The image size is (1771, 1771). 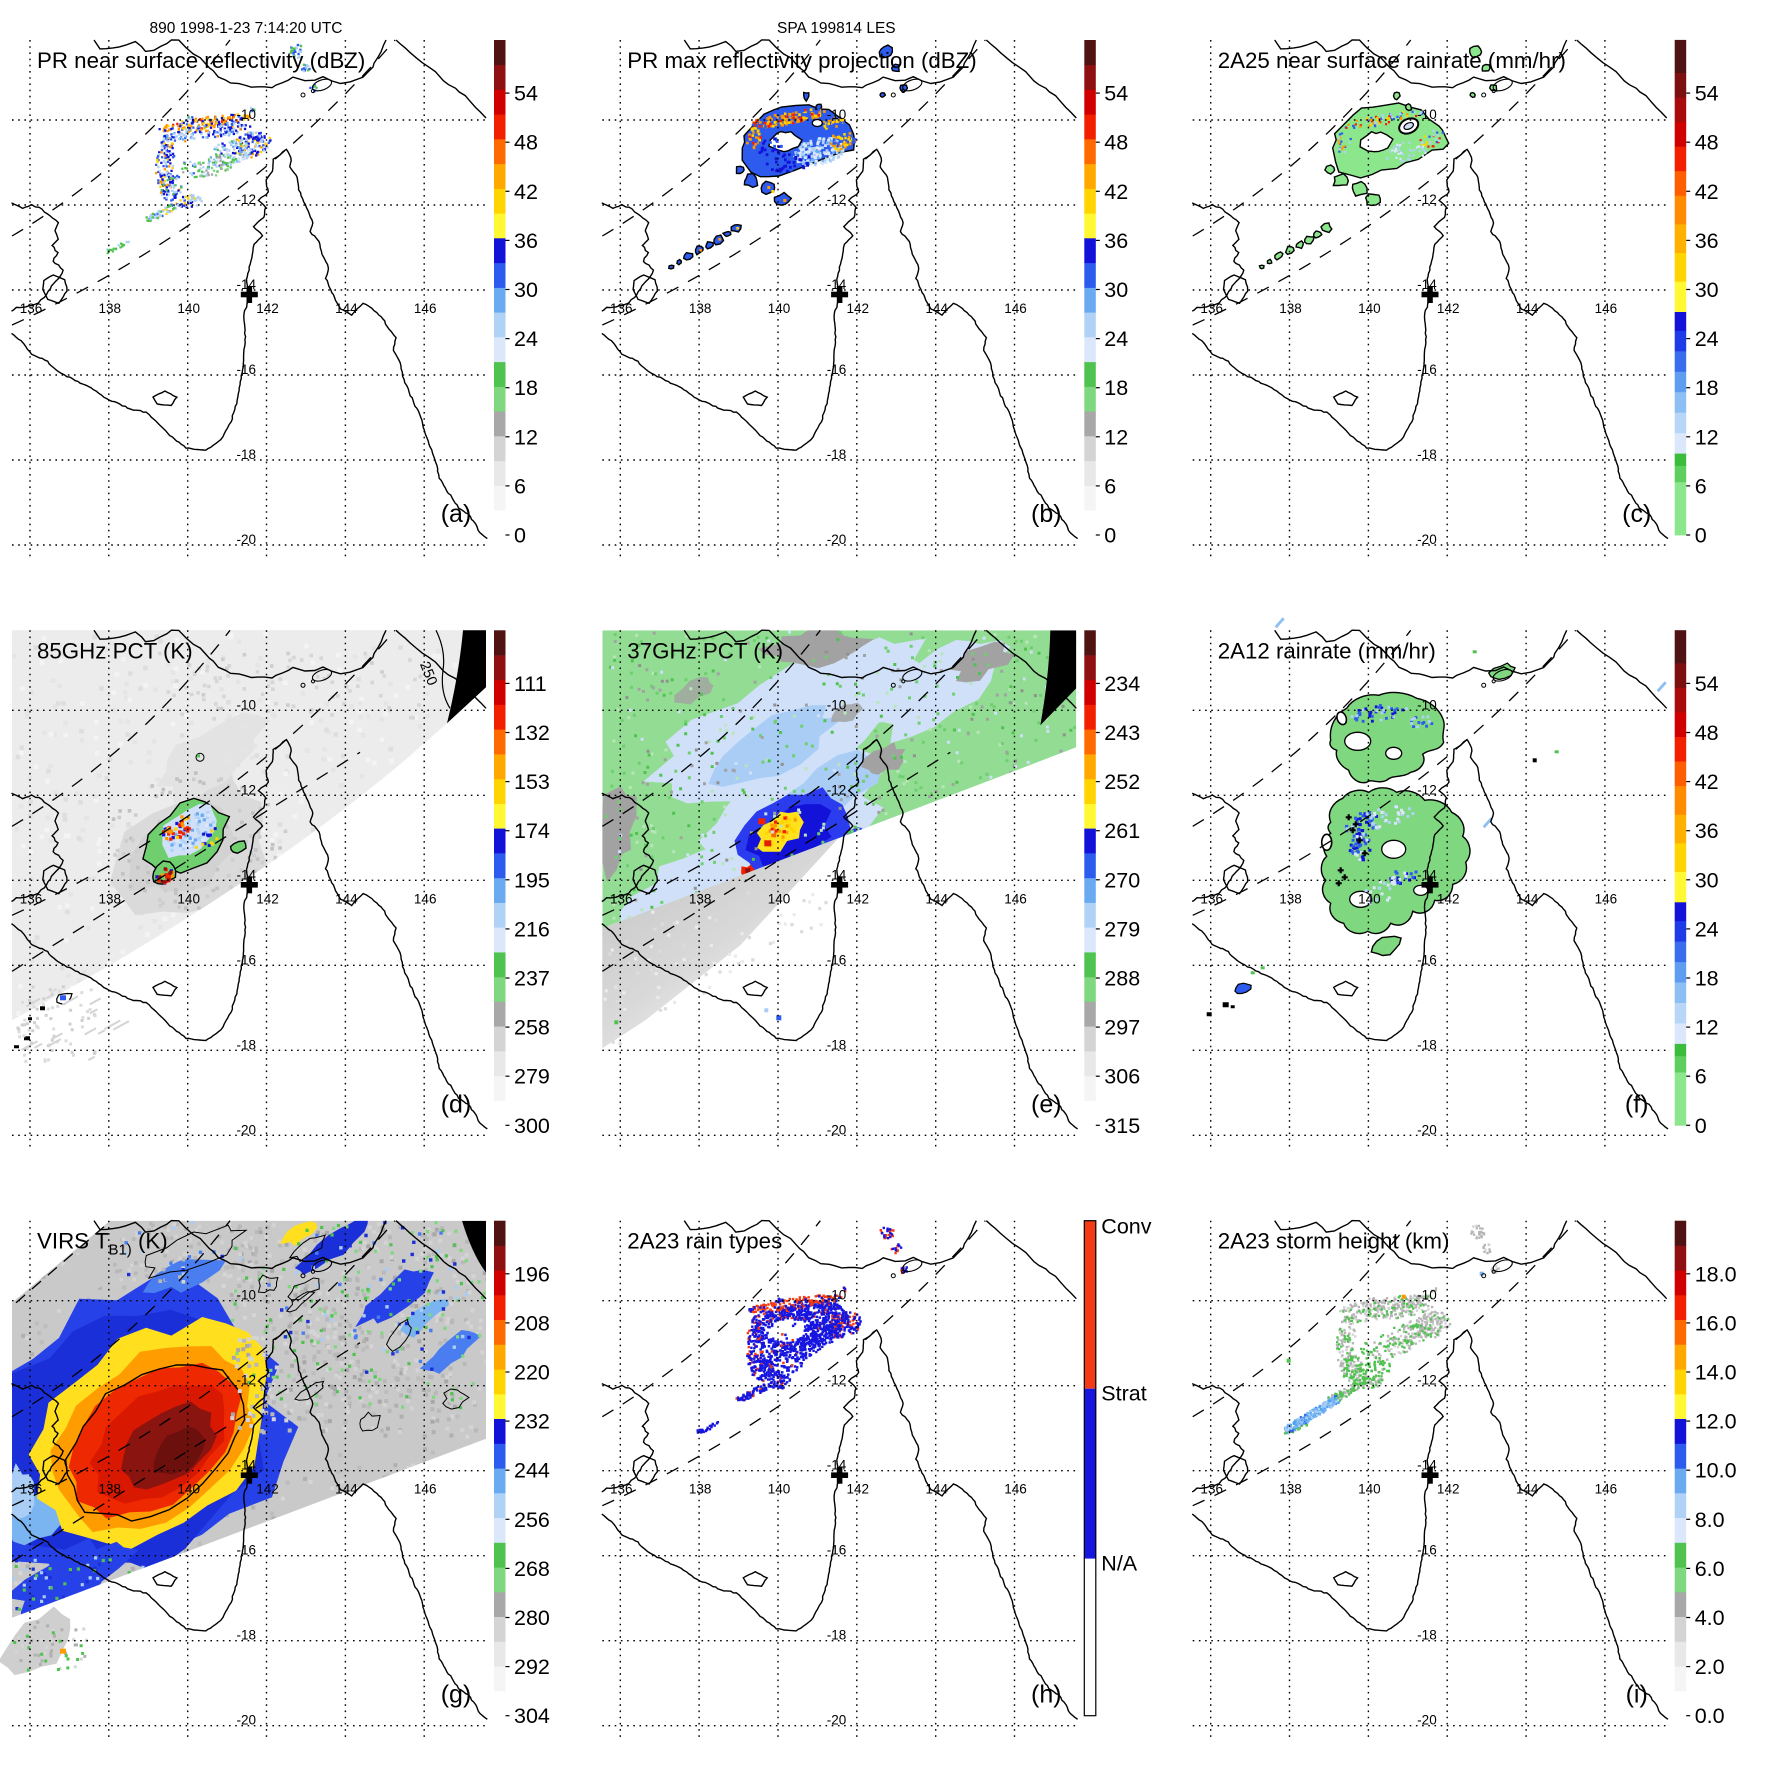 I want to click on svg-text: 2A12 rainrate (mm/hr), so click(x=1327, y=650).